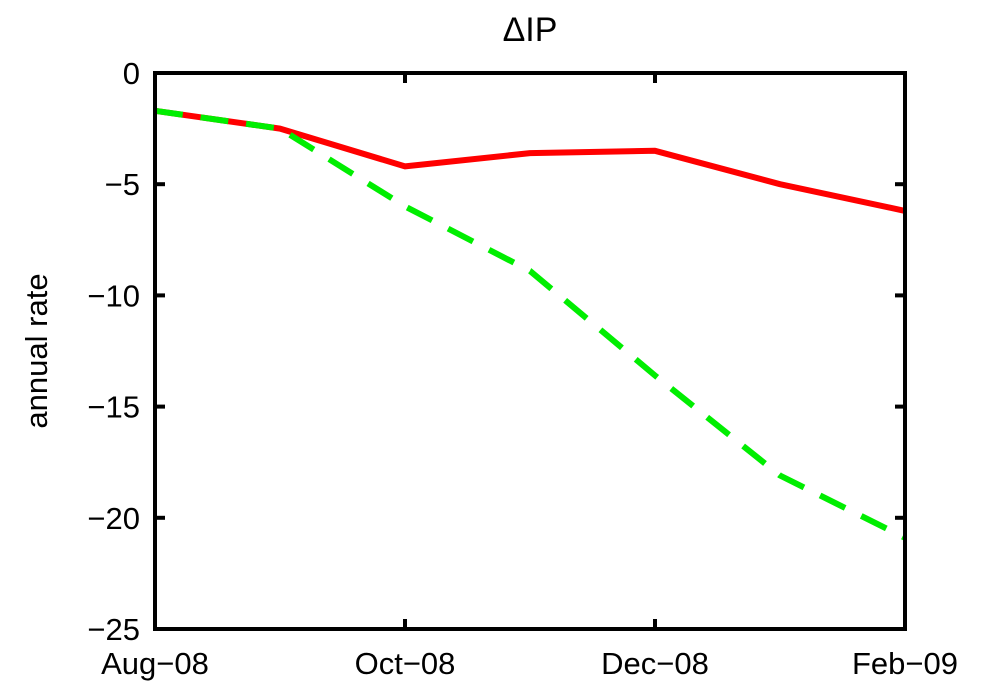 This screenshot has width=982, height=685. I want to click on y-tick-label: −25, so click(113, 629).